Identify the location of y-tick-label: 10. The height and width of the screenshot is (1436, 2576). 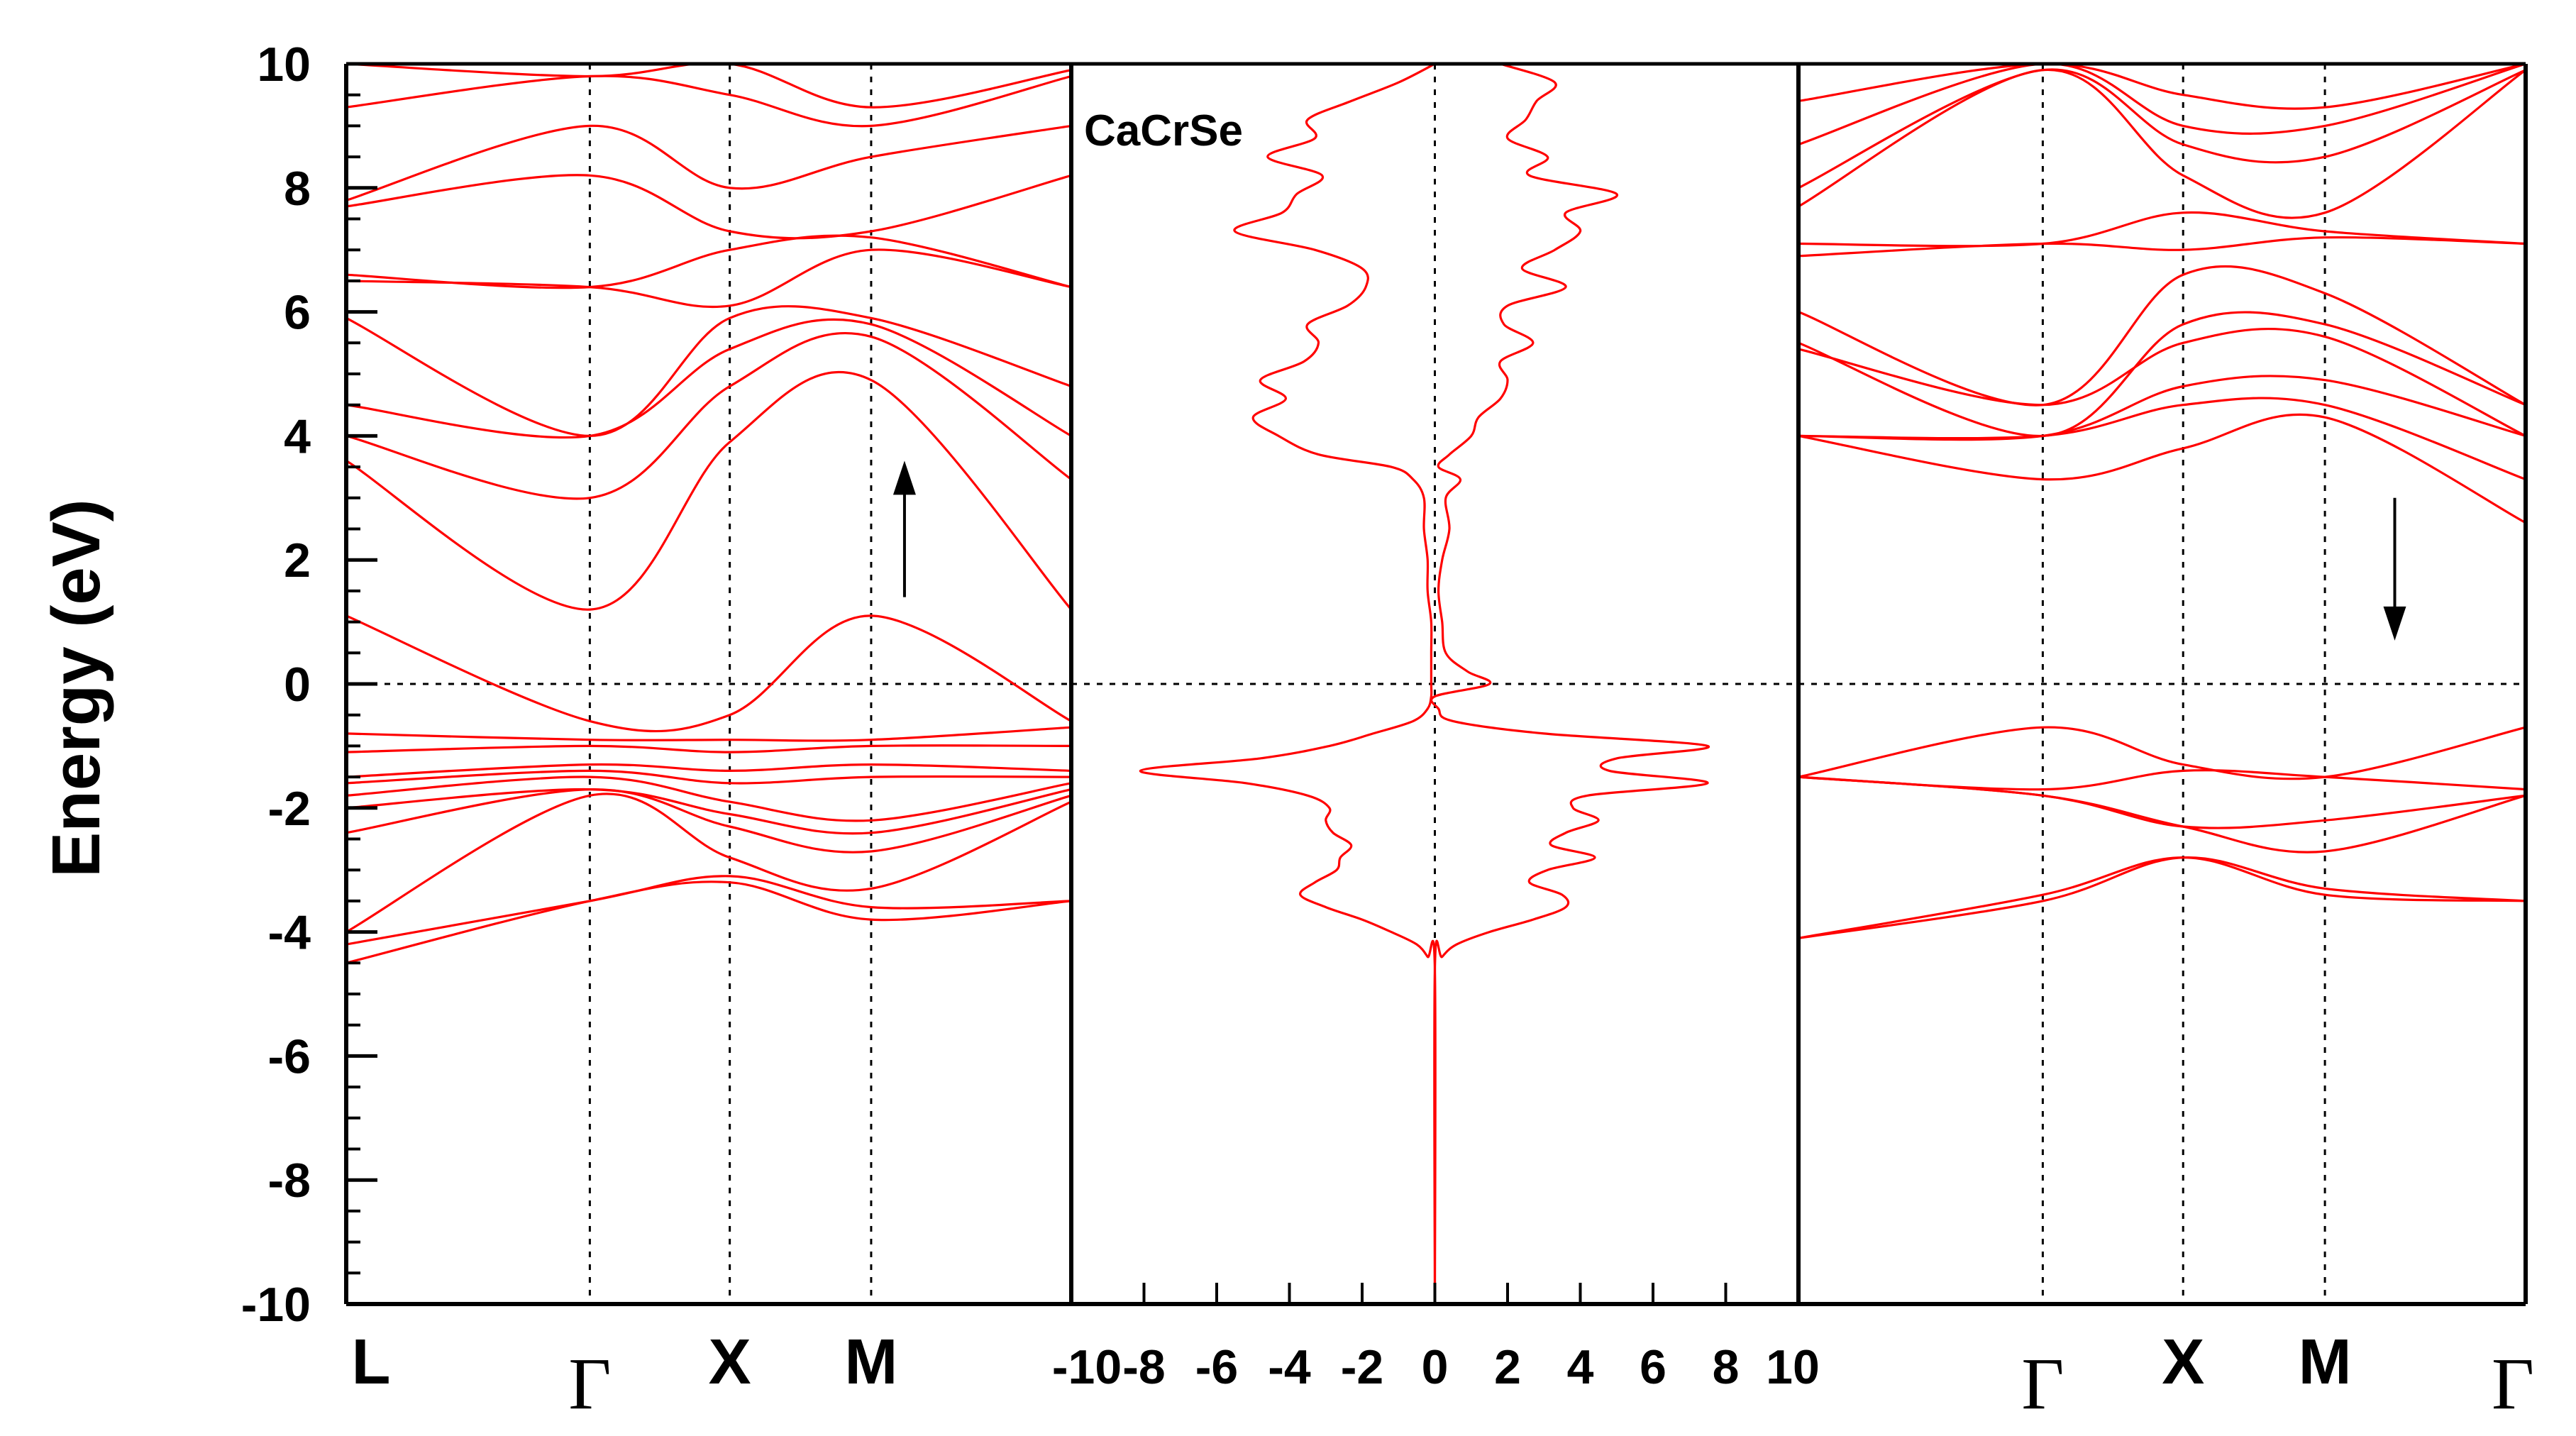
(284, 65).